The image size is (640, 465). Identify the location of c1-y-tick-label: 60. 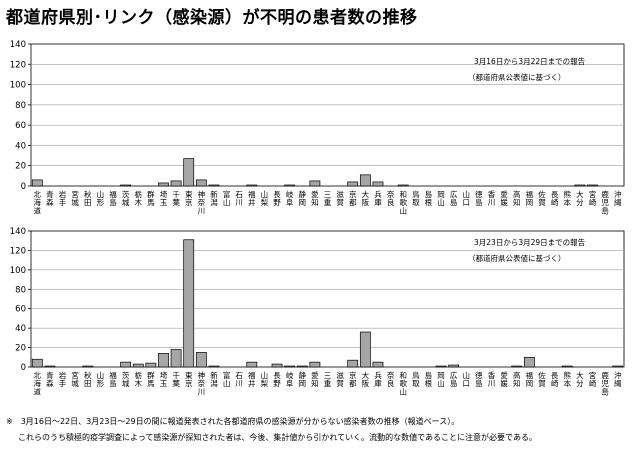
(20, 126).